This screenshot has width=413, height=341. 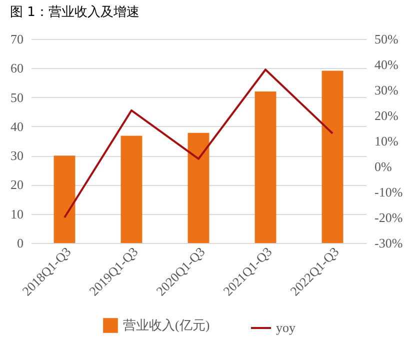 I want to click on y2-tick-label: -20%, so click(x=388, y=217).